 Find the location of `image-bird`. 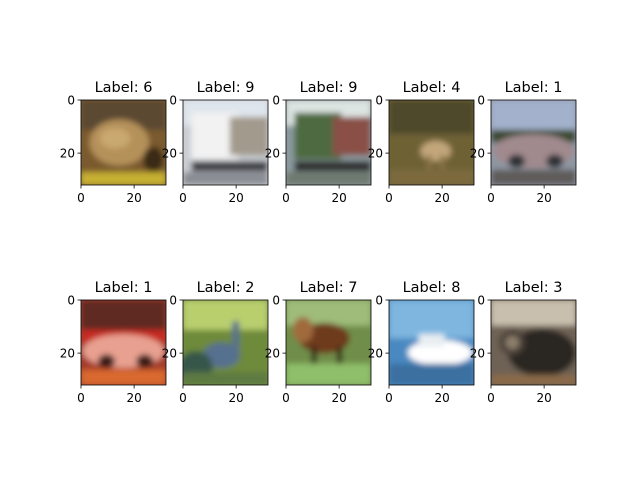

image-bird is located at coordinates (225, 342).